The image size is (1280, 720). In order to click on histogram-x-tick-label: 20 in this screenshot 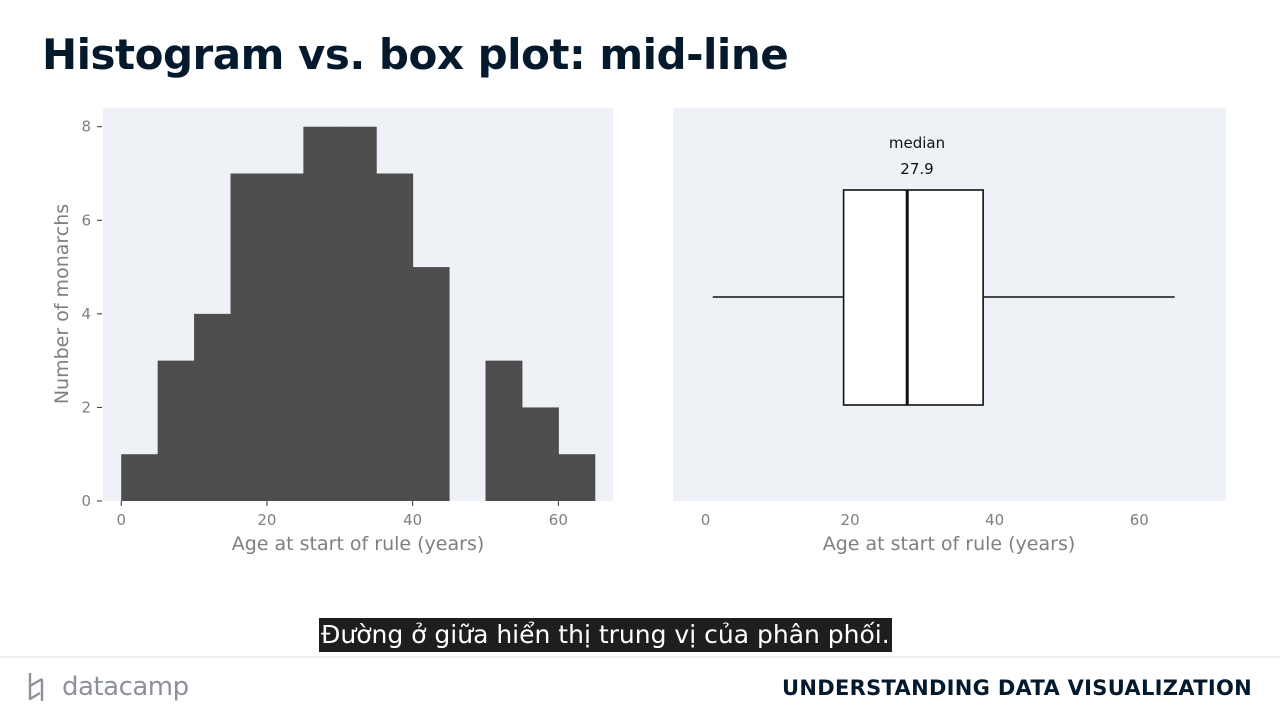, I will do `click(266, 520)`.